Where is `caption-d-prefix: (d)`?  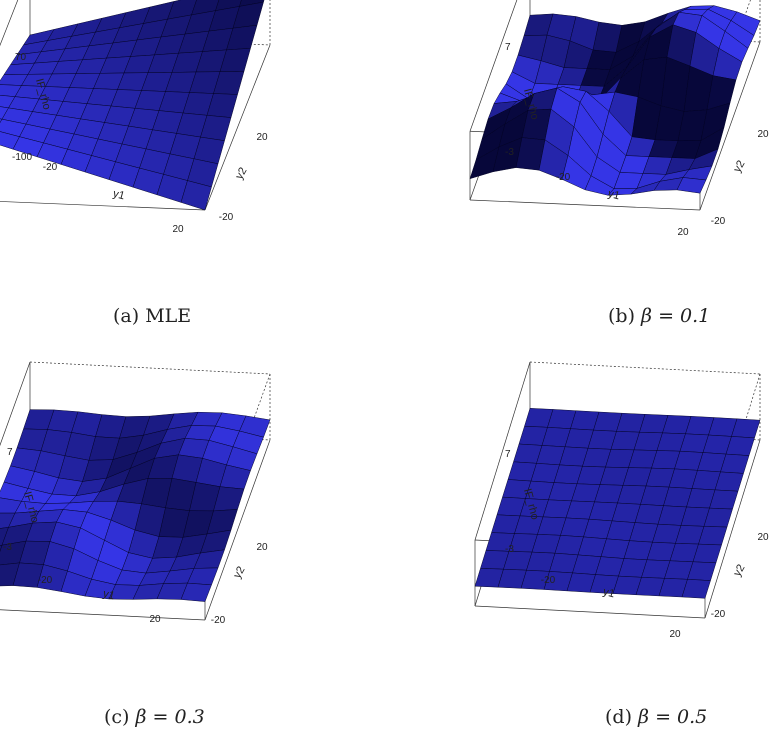 caption-d-prefix: (d) is located at coordinates (618, 717).